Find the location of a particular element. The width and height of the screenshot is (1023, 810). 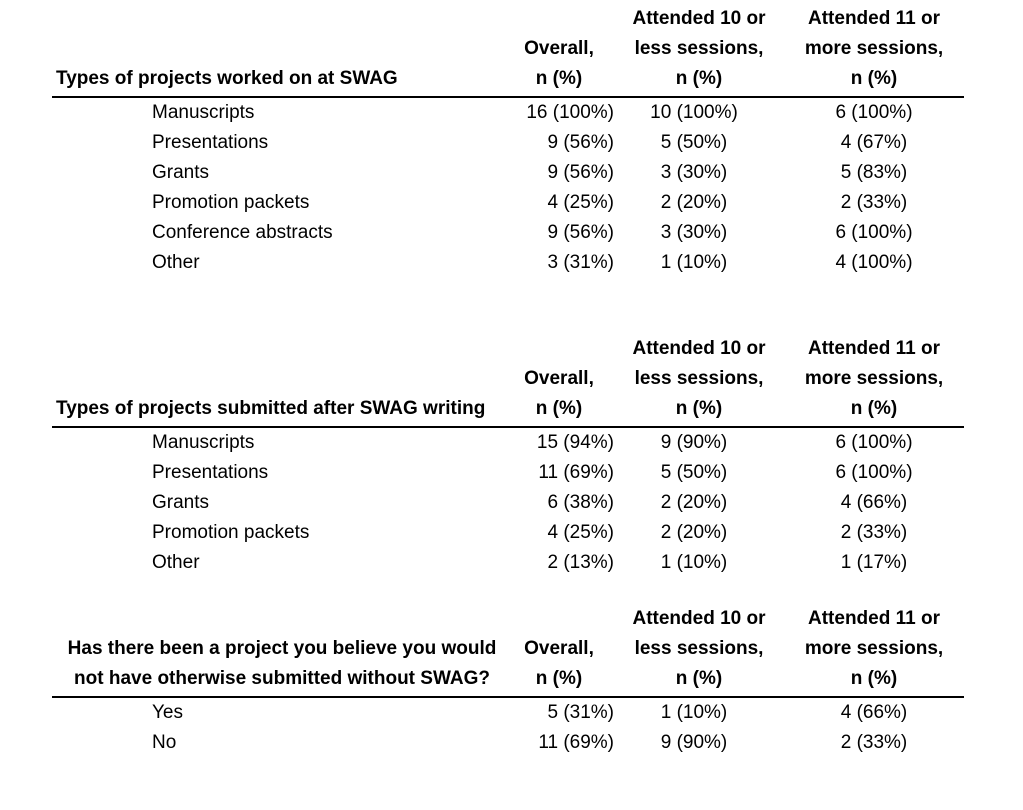

cell-11-or-more: 4 (67%) is located at coordinates (874, 142).